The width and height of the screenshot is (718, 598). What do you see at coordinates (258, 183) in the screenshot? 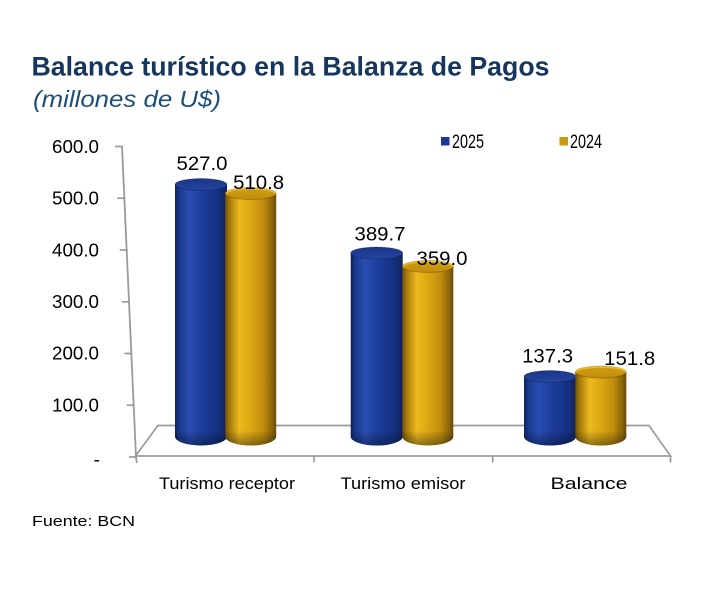
I see `svg-text: 510.8` at bounding box center [258, 183].